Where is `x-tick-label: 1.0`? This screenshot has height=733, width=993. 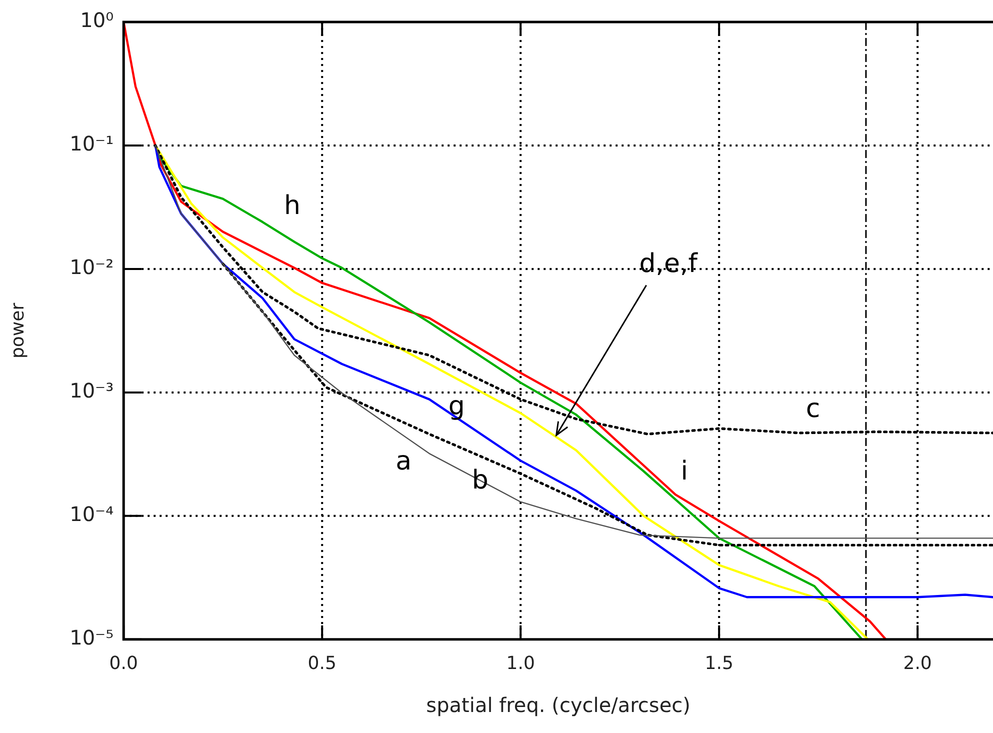
x-tick-label: 1.0 is located at coordinates (520, 663).